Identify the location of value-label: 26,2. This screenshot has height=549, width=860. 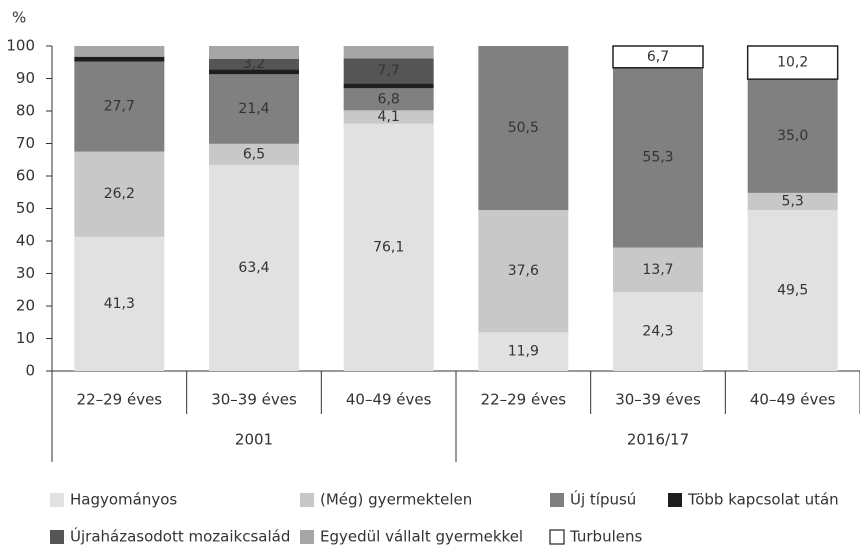
(119, 194).